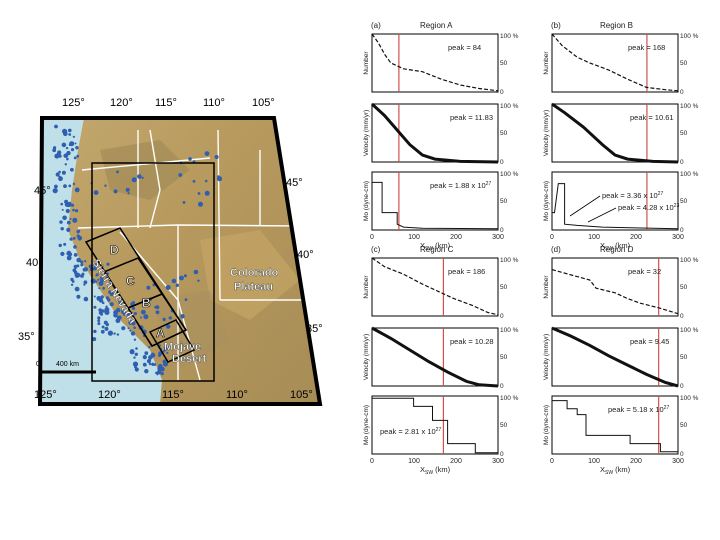 The image size is (720, 540). I want to click on lon-label-top: 125°, so click(73, 103).